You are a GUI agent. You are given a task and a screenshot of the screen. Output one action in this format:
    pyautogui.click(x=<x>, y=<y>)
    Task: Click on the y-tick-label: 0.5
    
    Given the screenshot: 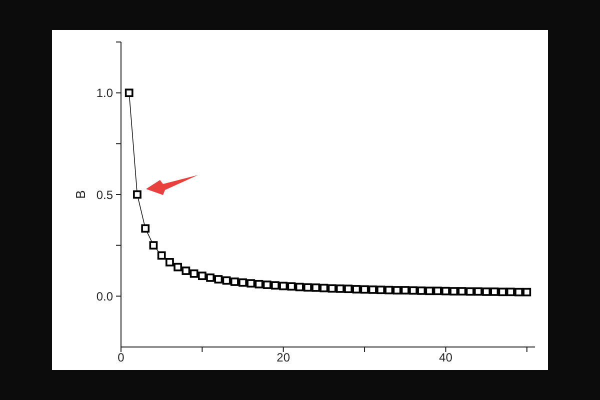 What is the action you would take?
    pyautogui.click(x=105, y=195)
    